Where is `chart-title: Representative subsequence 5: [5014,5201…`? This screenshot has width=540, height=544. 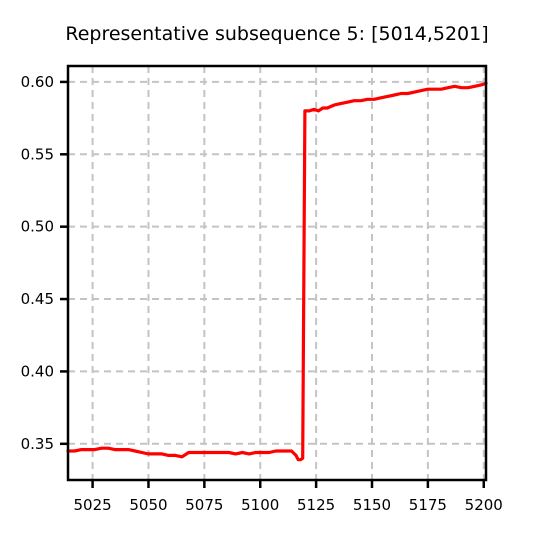
chart-title: Representative subsequence 5: [5014,5201… is located at coordinates (276, 34).